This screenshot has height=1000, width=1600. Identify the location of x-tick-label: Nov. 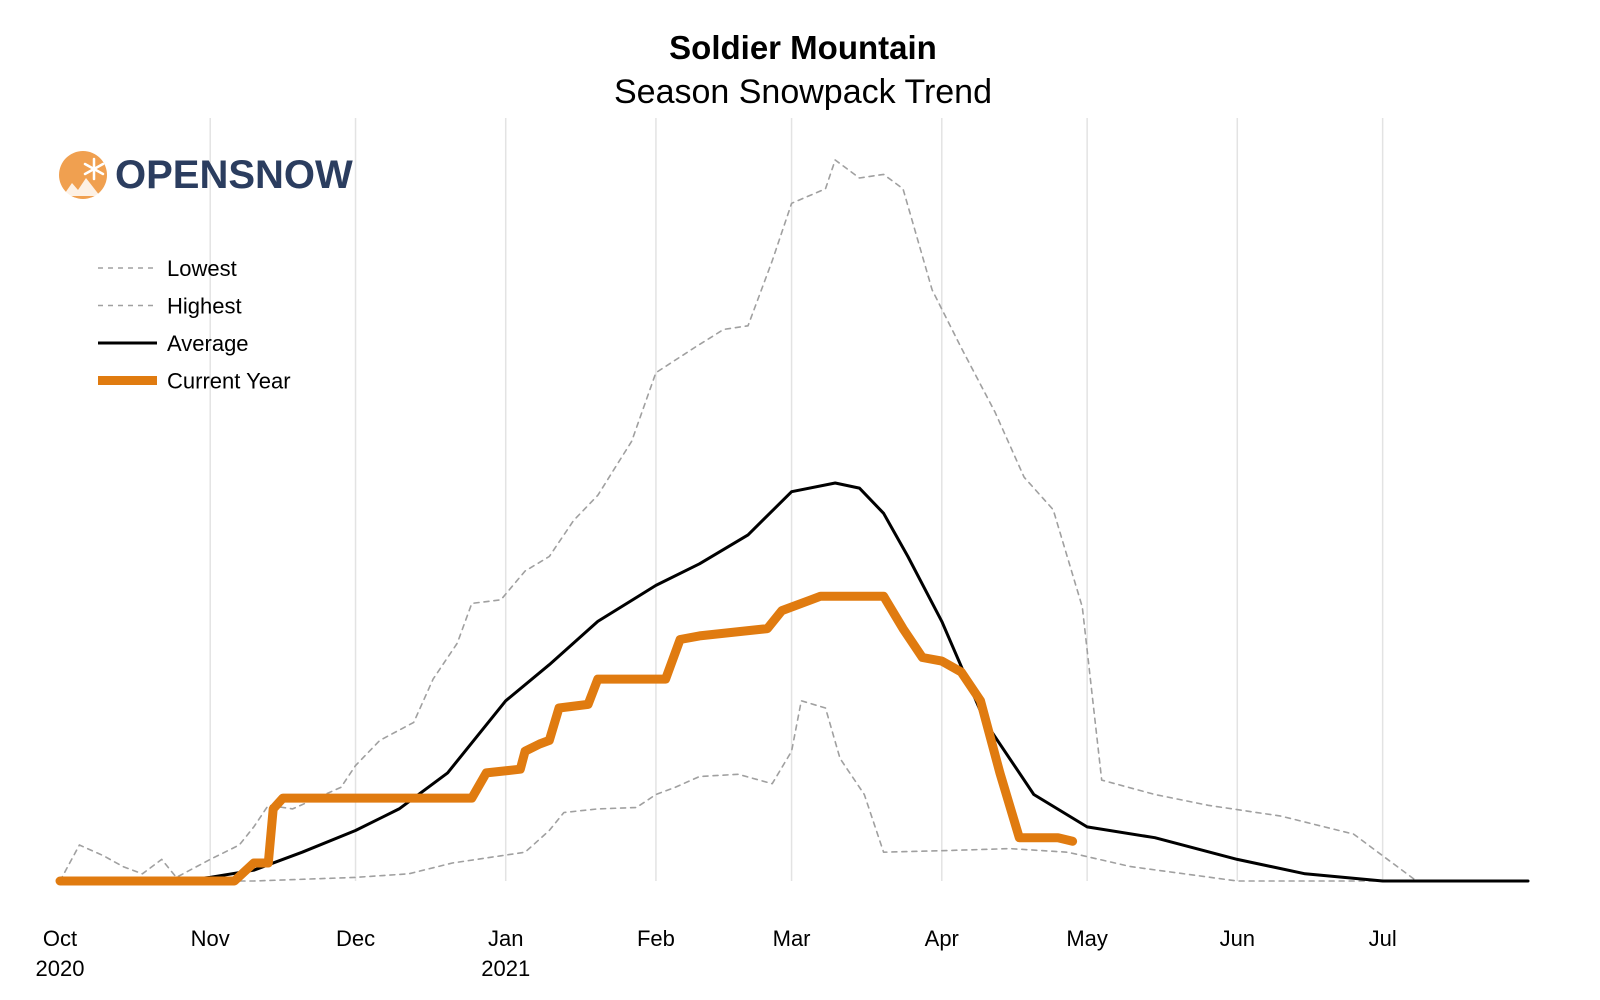
(210, 938).